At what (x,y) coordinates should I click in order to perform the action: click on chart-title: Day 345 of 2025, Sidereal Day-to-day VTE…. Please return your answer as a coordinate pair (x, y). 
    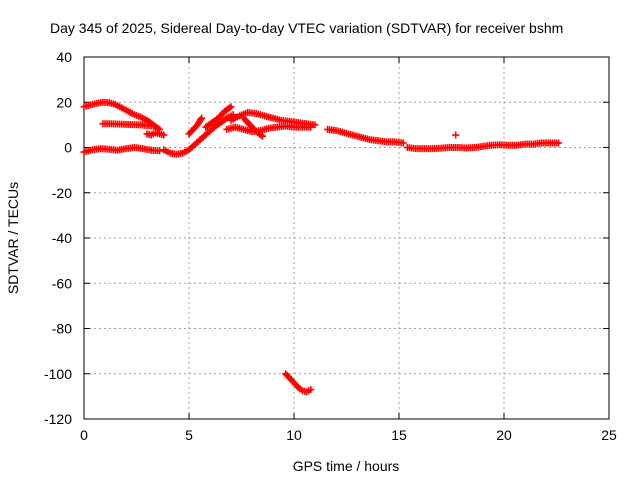
    Looking at the image, I should click on (306, 28).